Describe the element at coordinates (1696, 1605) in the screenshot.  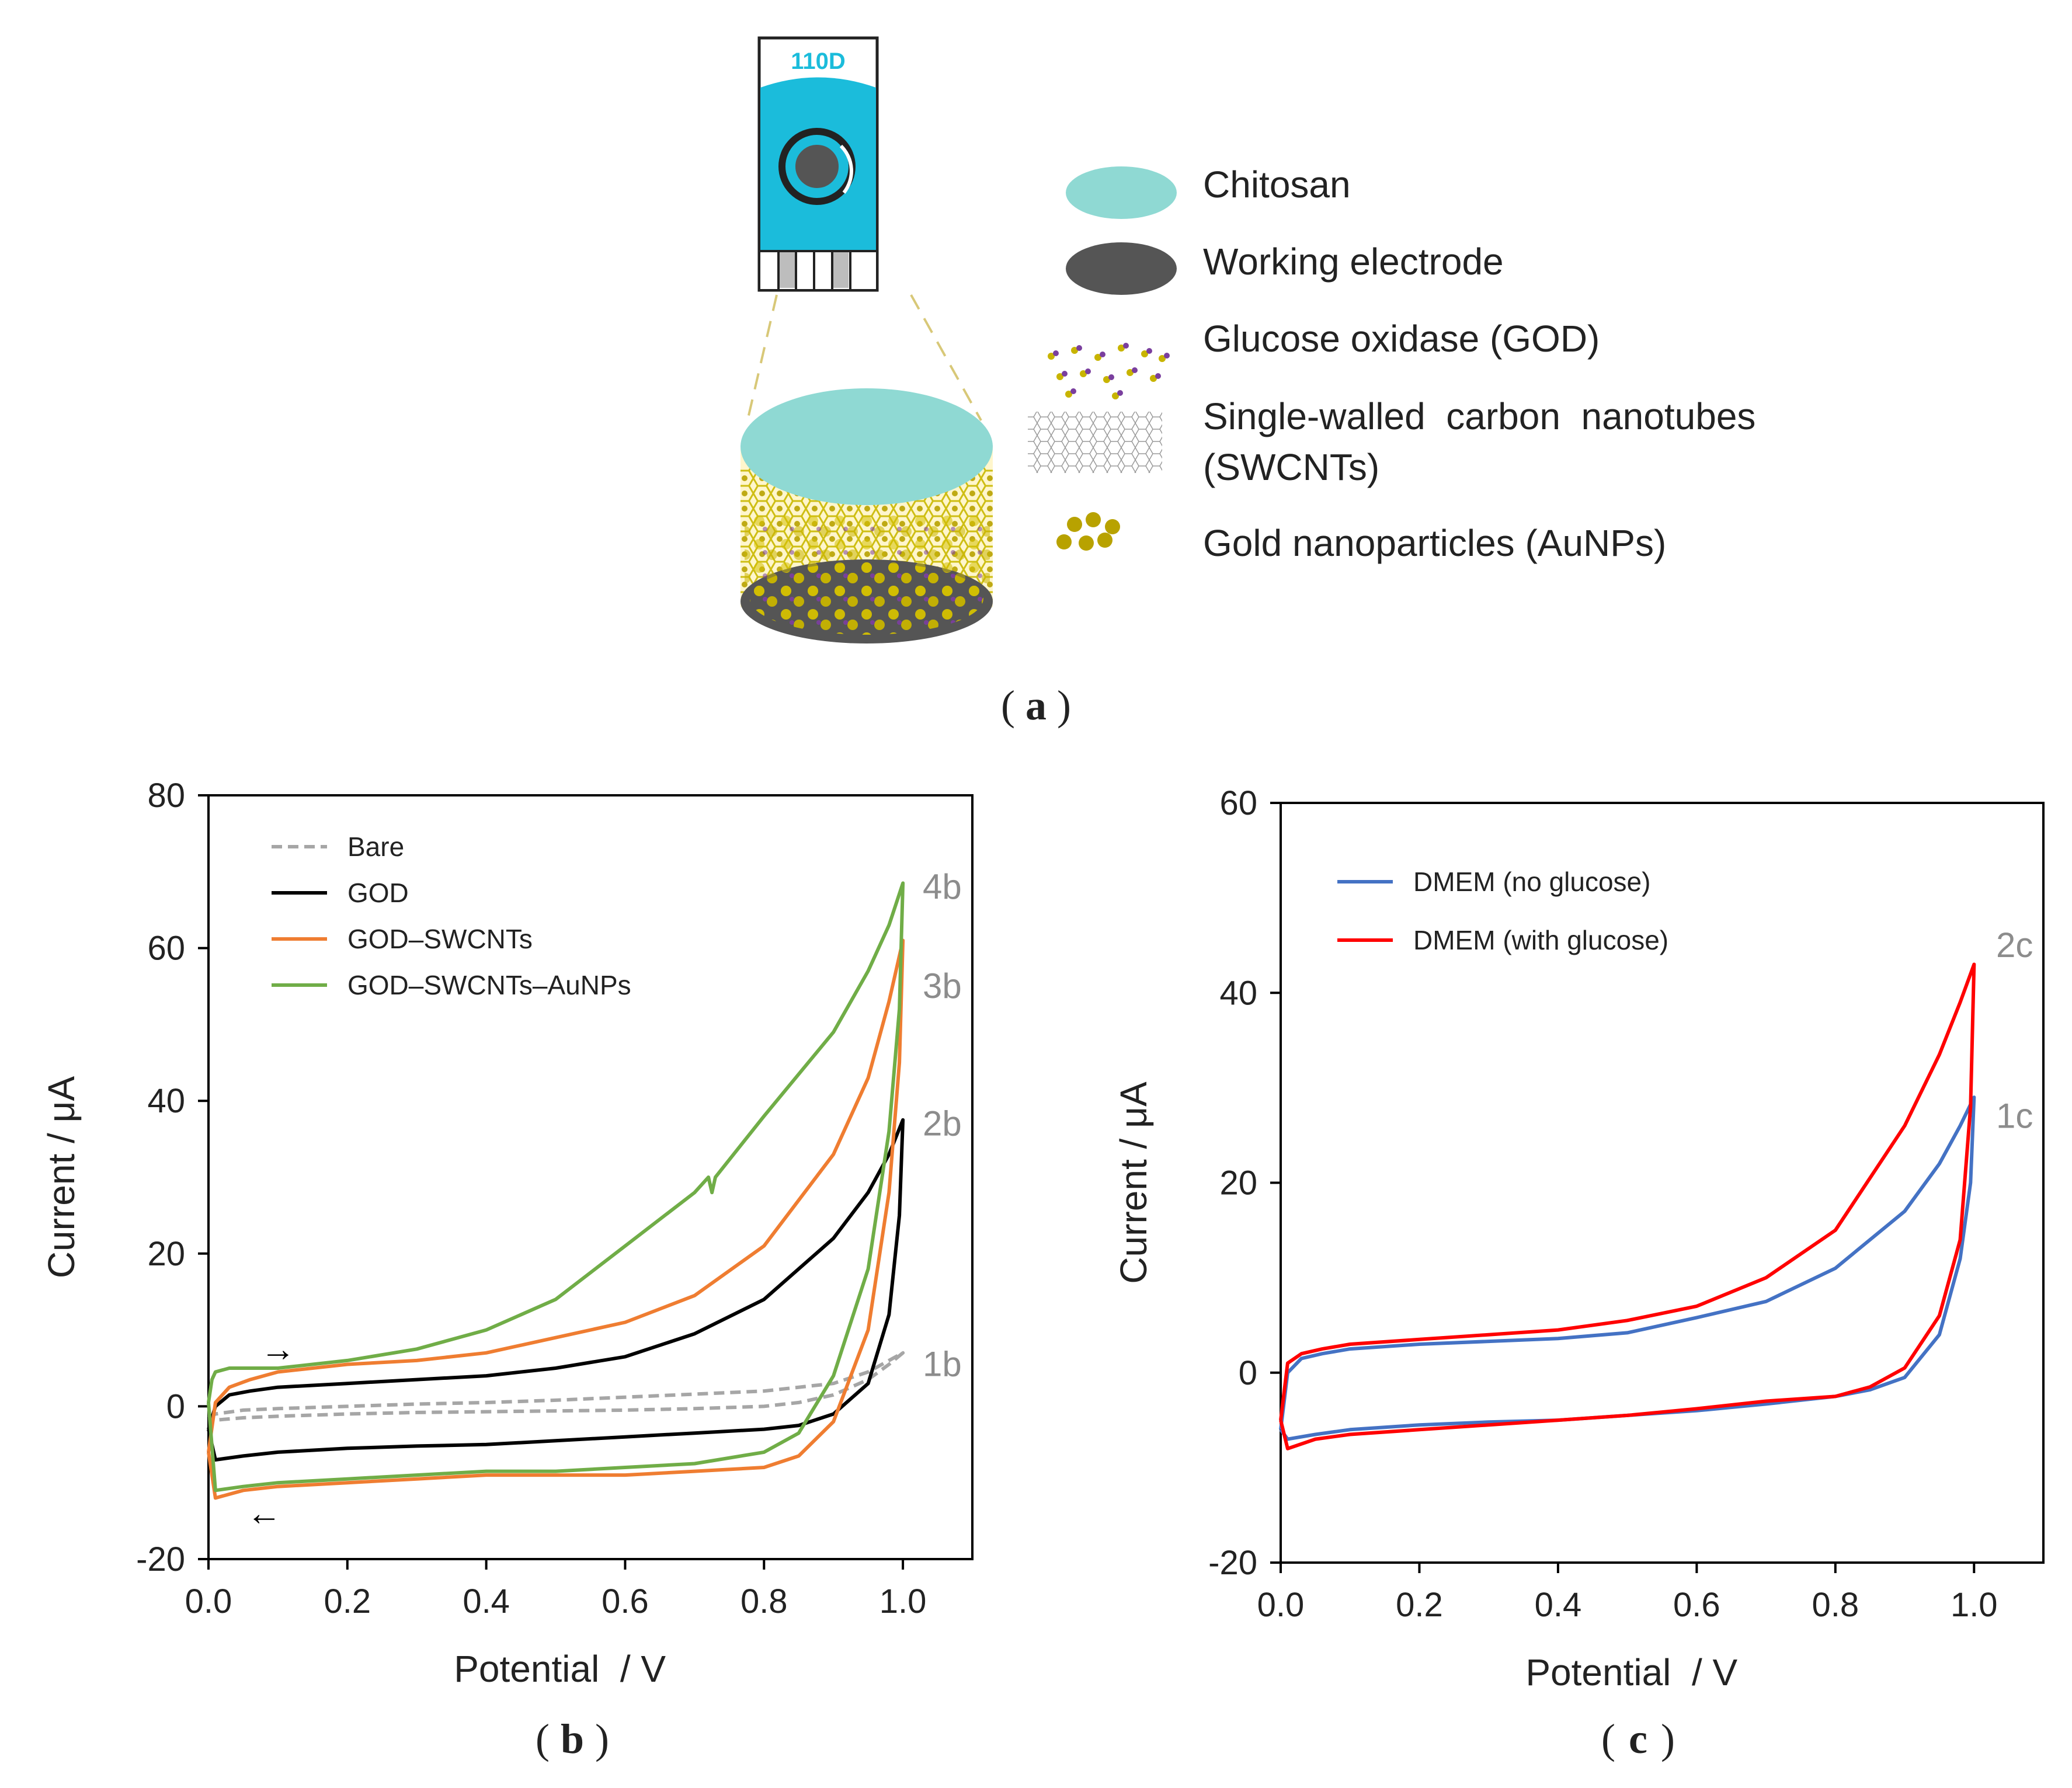
I see `chart-c-xtick-label: 0.6` at that location.